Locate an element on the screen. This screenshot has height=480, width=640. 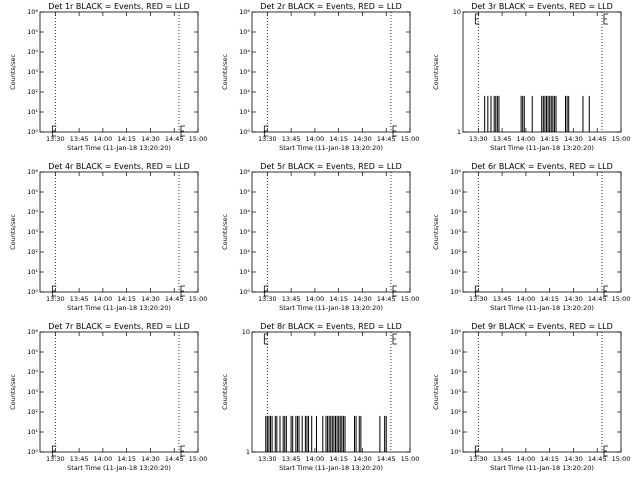
panel-title: Det 2r BLACK = Events, RED = LLD is located at coordinates (331, 6).